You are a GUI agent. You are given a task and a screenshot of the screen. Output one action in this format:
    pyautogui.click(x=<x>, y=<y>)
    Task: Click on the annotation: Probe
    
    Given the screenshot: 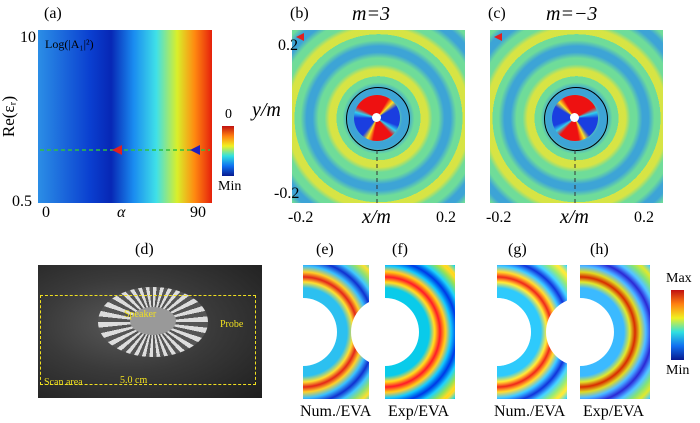 What is the action you would take?
    pyautogui.click(x=232, y=324)
    